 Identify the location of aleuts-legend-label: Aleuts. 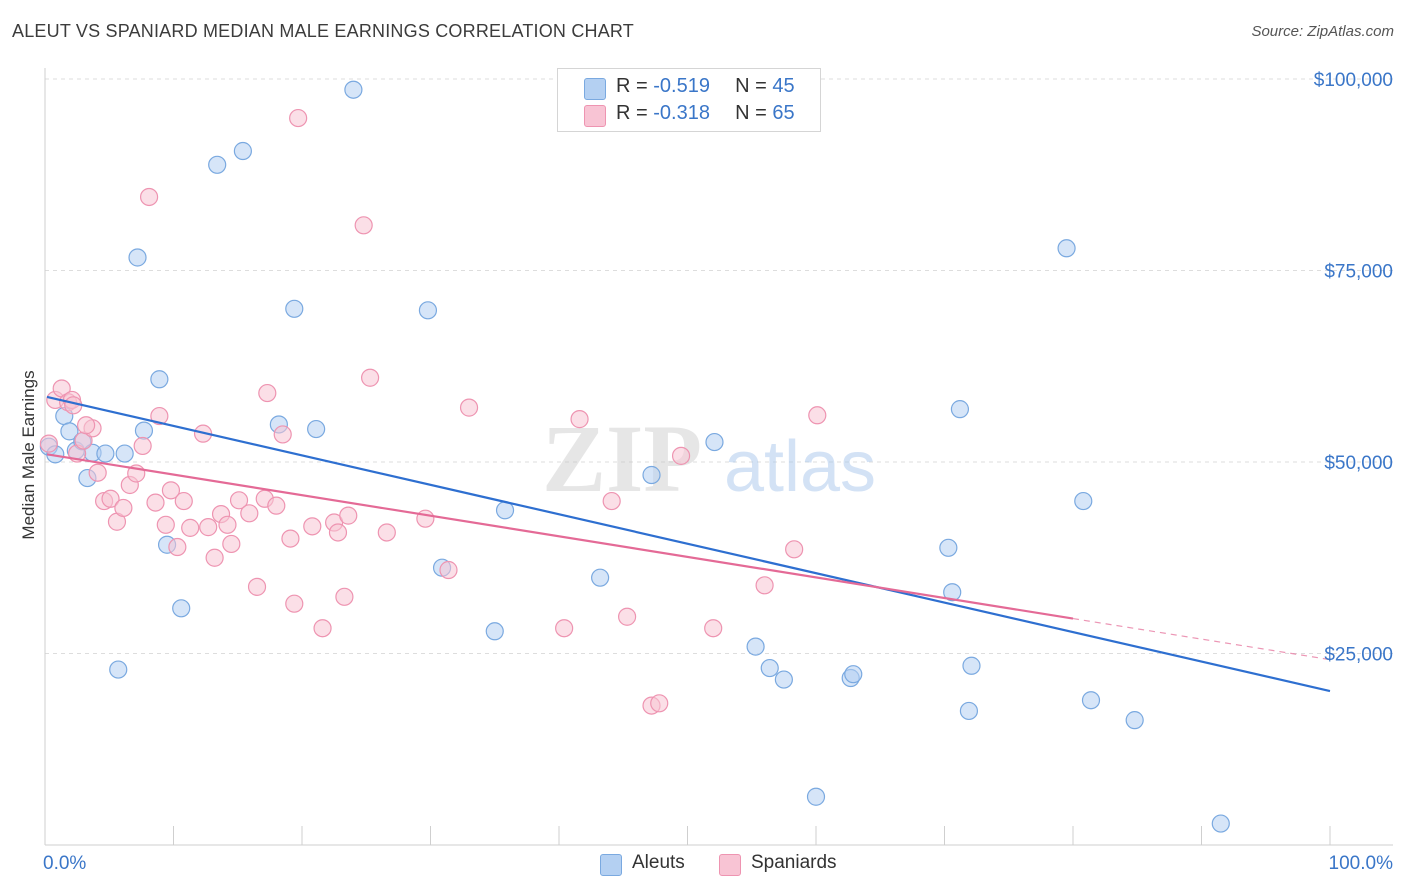
(658, 862).